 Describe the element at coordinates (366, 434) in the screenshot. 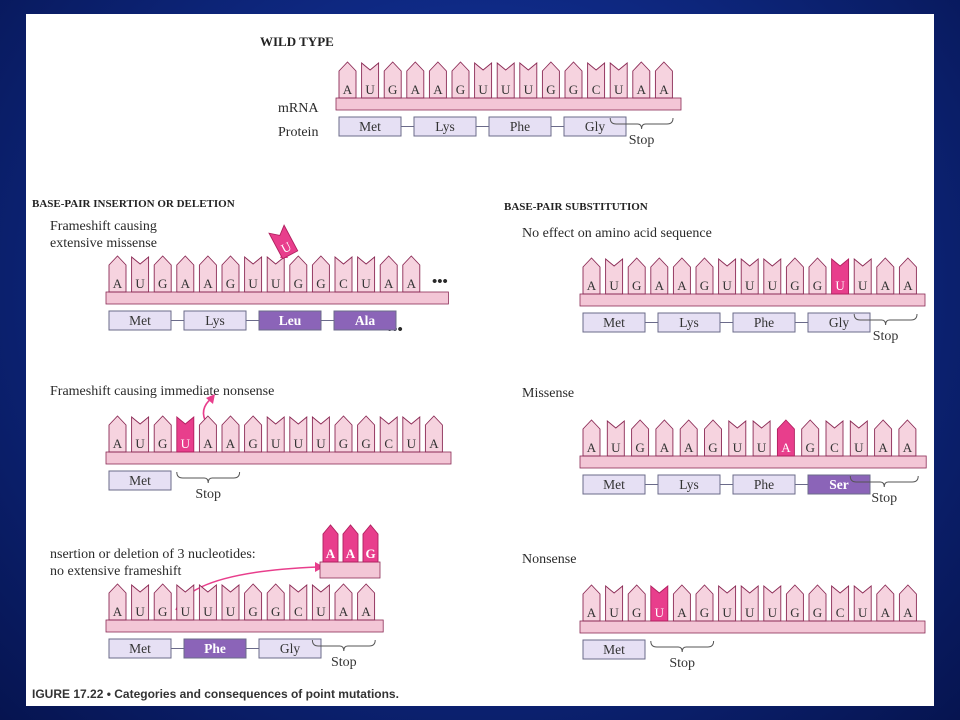

I see `frameshift_nonsense-base-11-shape` at that location.